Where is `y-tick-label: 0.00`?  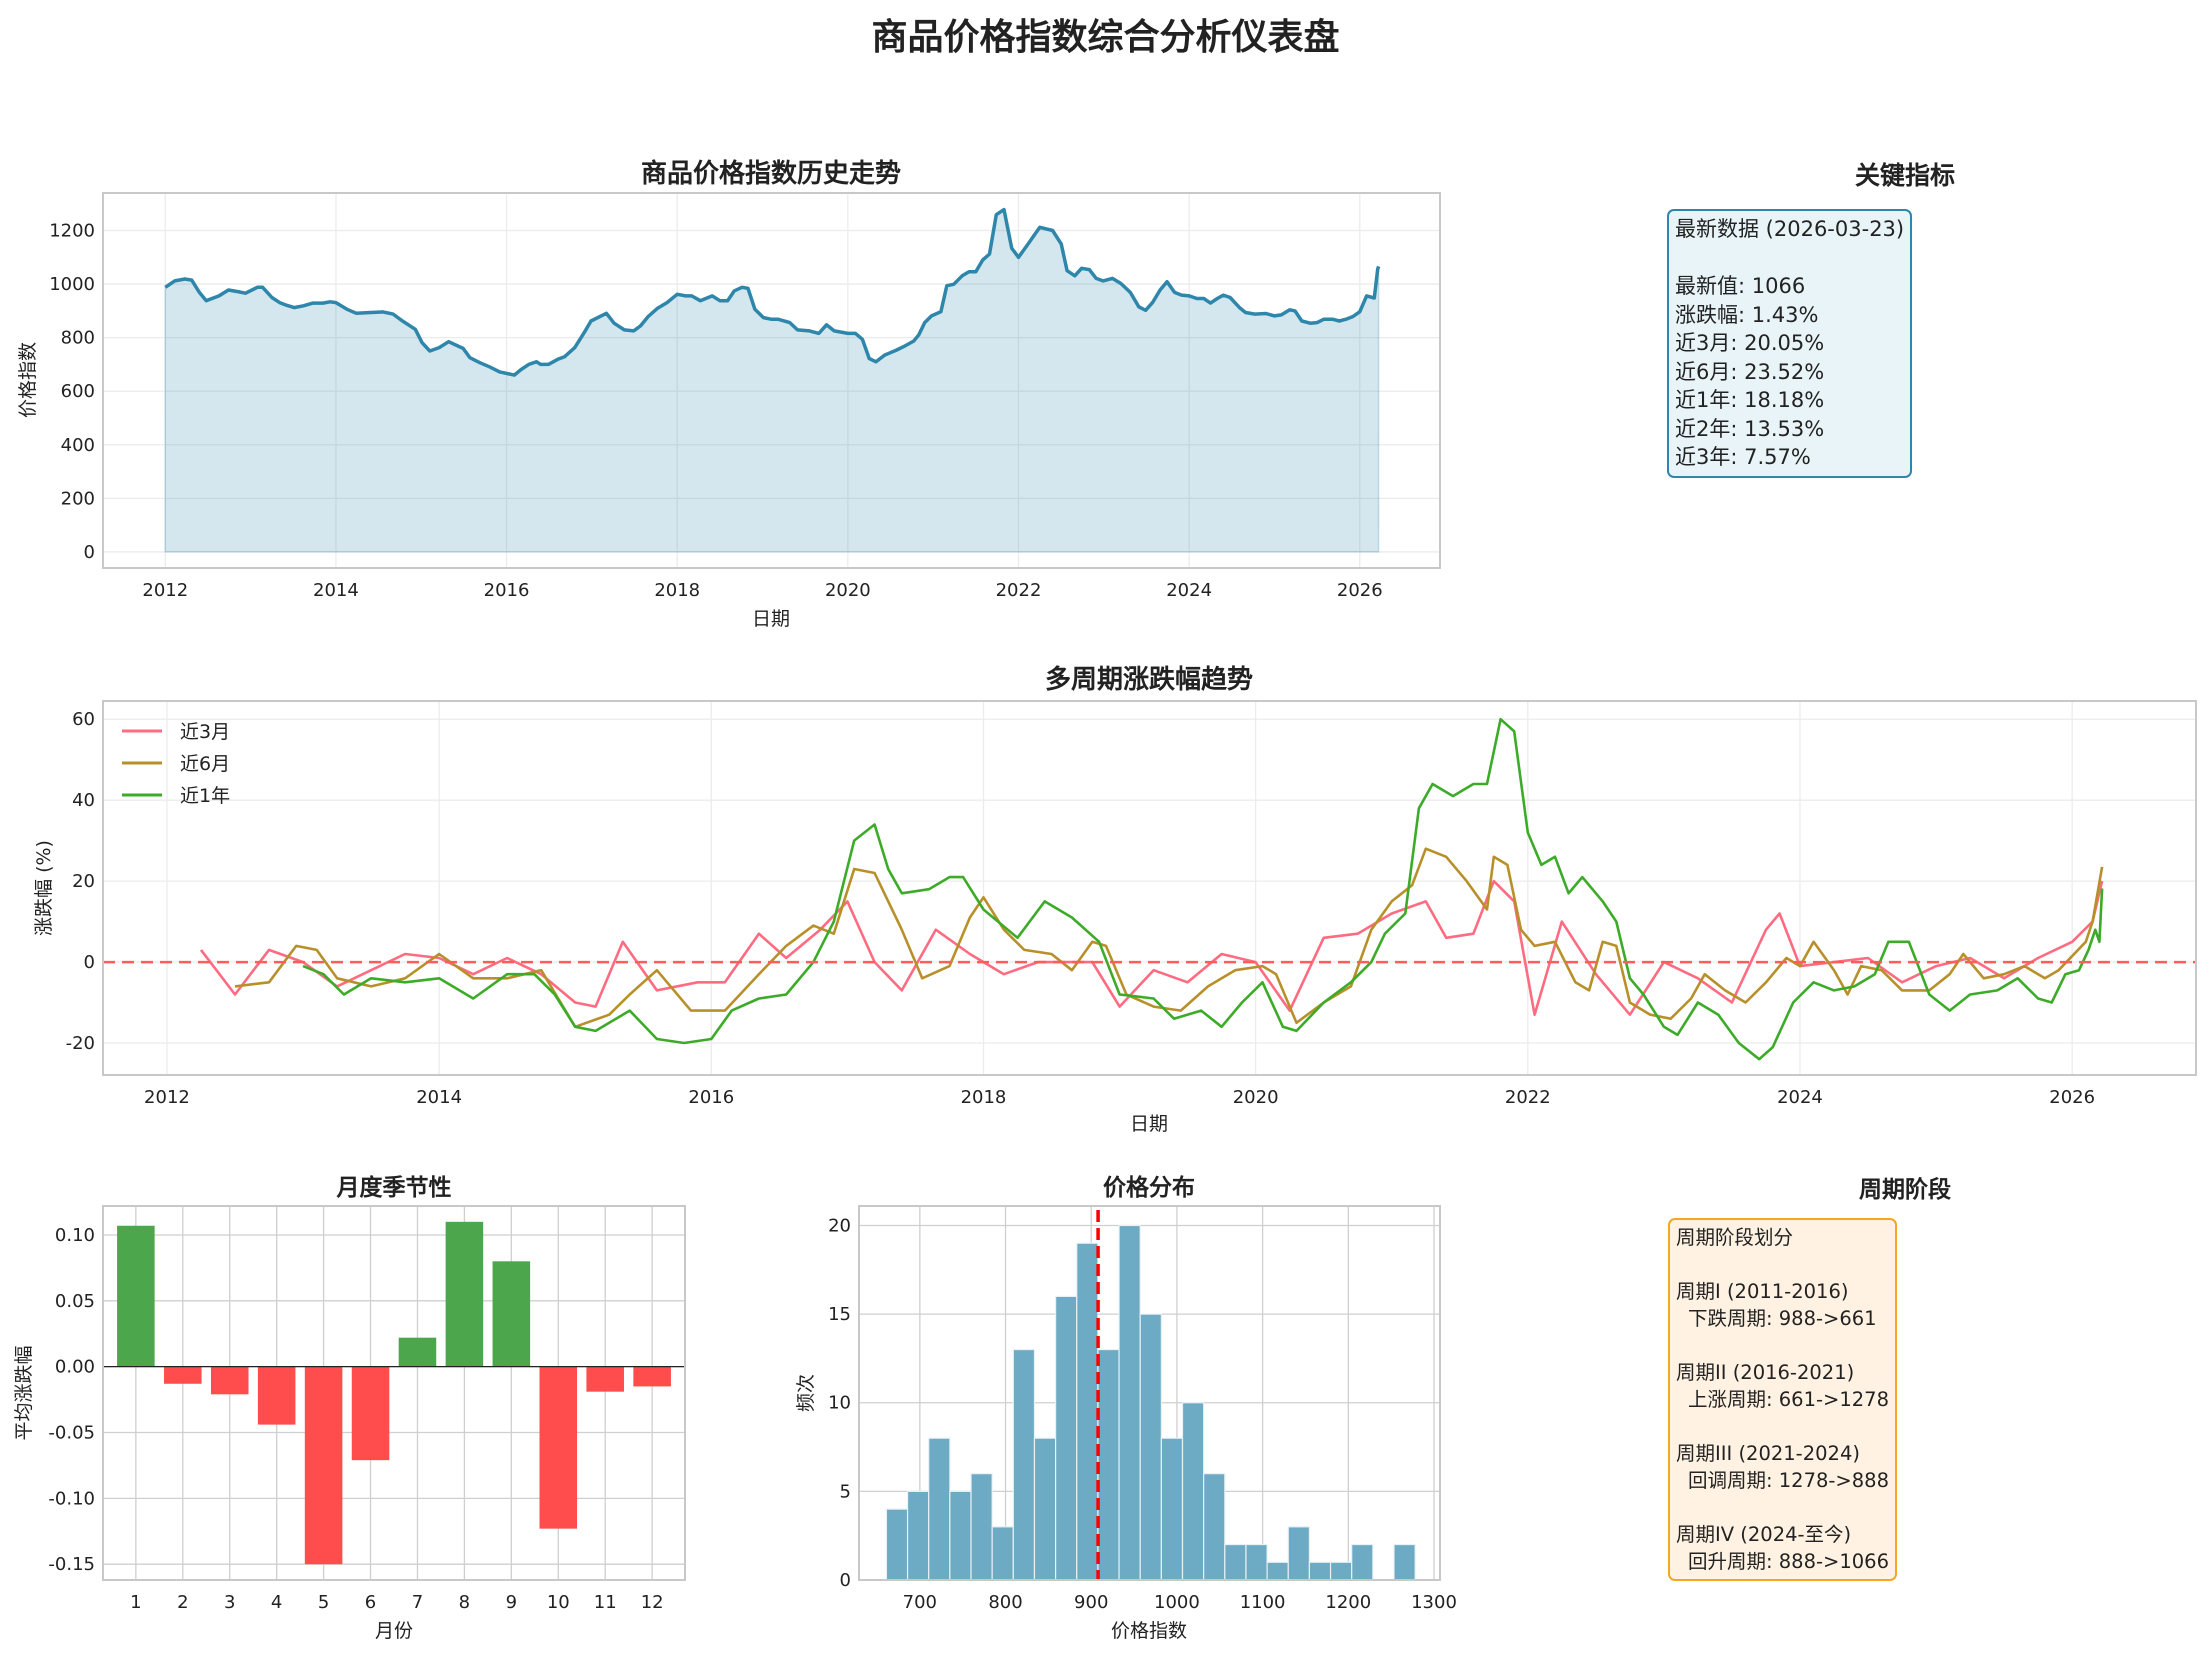
y-tick-label: 0.00 is located at coordinates (75, 1367).